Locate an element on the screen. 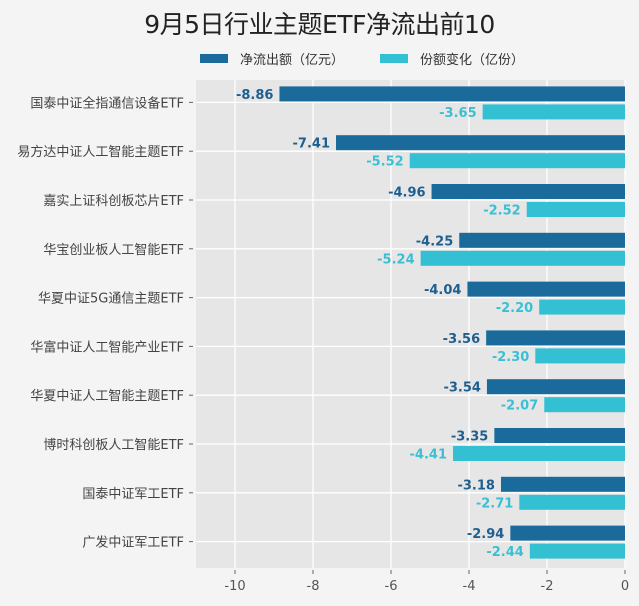  category-label: 嘉实上证科创板芯片ETF is located at coordinates (113, 201).